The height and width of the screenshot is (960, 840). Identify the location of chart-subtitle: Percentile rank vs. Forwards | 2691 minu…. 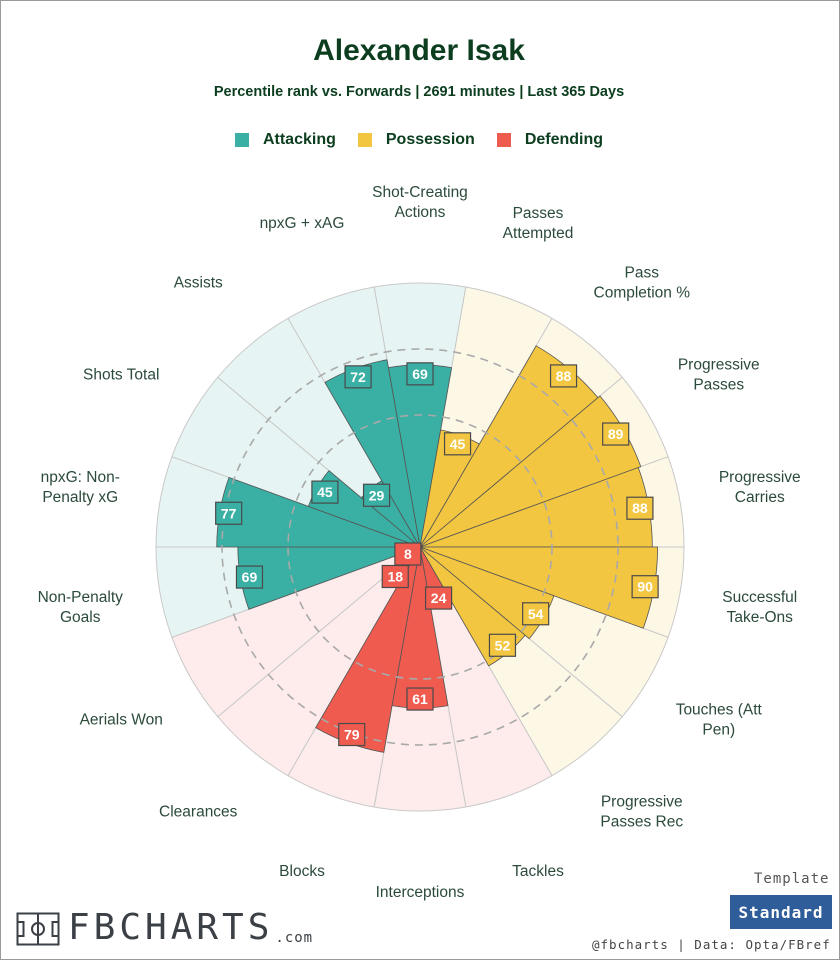
(419, 92).